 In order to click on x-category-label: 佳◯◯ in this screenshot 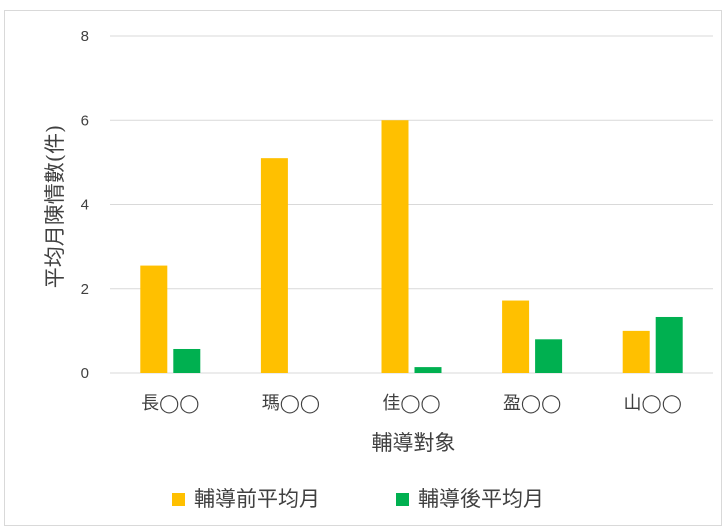, I will do `click(411, 403)`.